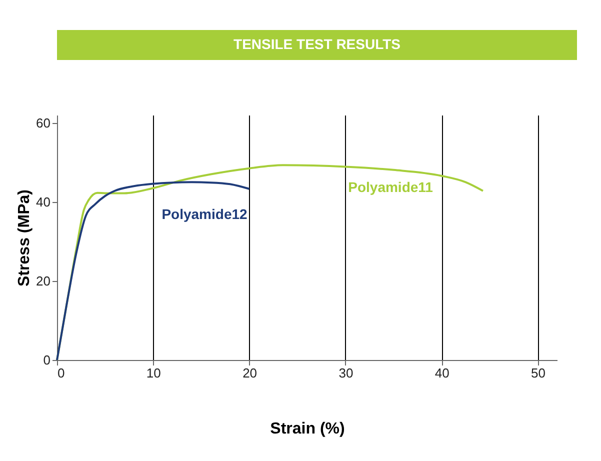 The width and height of the screenshot is (601, 461). What do you see at coordinates (205, 214) in the screenshot?
I see `series-label: Polyamide12` at bounding box center [205, 214].